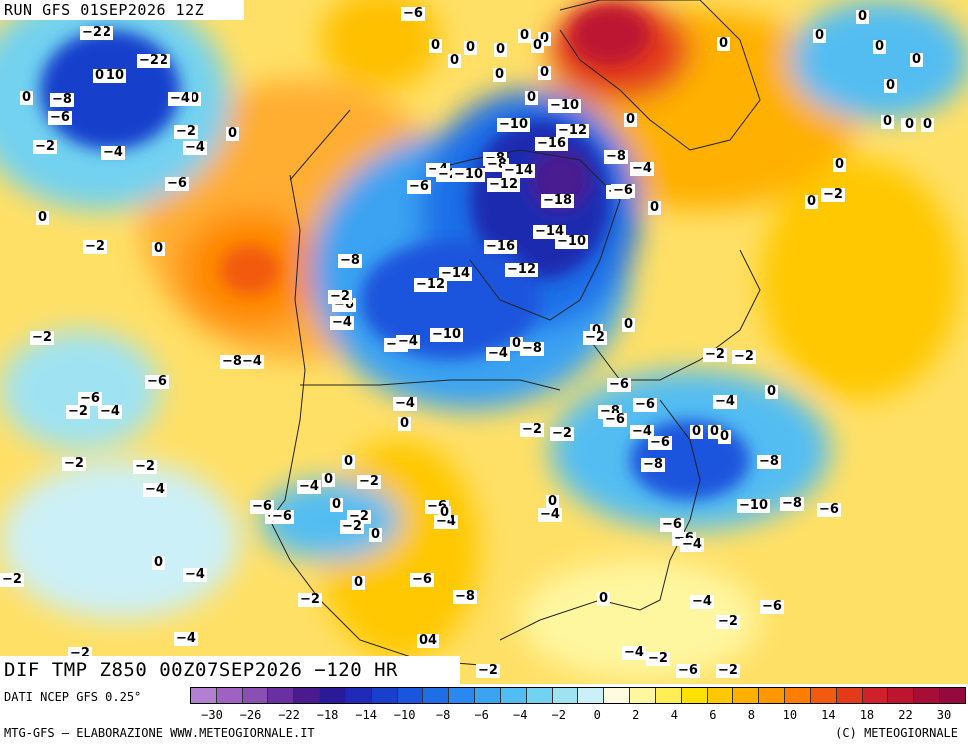 The width and height of the screenshot is (968, 745). I want to click on colorbar-tick-label: −2, so click(558, 715).